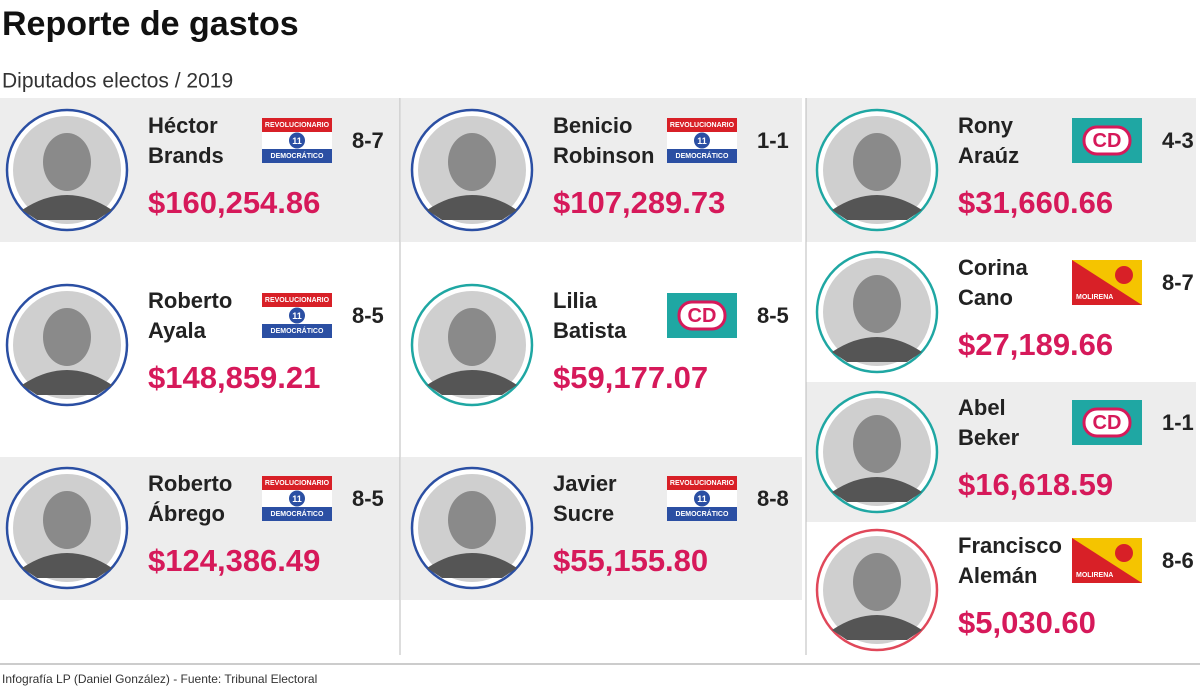  Describe the element at coordinates (234, 560) in the screenshot. I see `amount: $124,386.49` at that location.